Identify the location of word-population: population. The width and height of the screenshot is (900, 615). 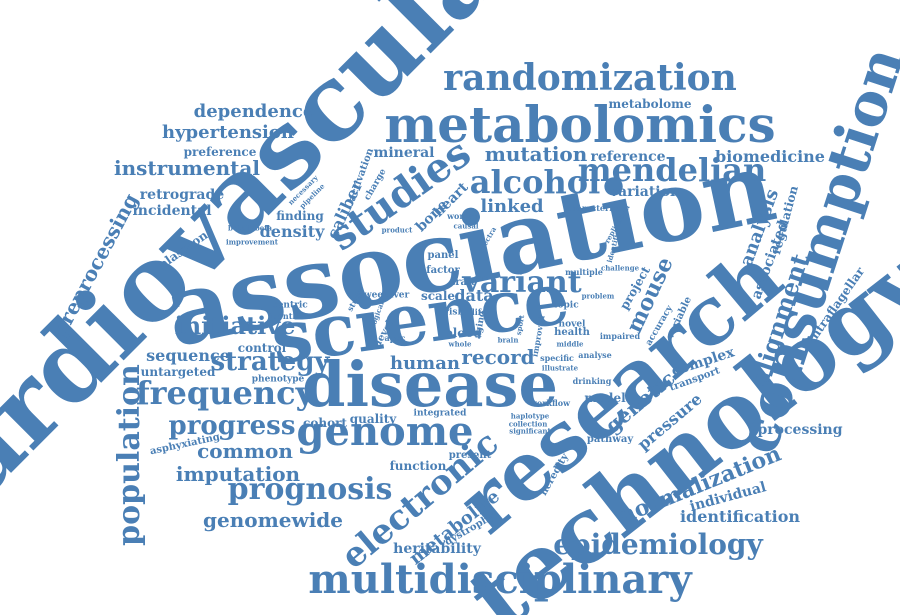
(129, 455).